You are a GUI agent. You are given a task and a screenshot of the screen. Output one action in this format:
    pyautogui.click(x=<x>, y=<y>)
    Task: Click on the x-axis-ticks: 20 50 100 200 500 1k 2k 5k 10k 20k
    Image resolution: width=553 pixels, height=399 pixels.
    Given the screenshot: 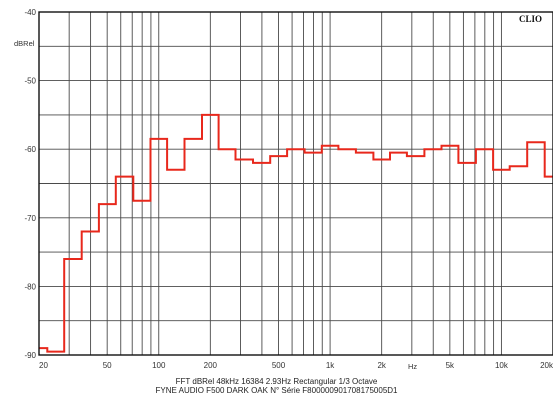 What is the action you would take?
    pyautogui.click(x=296, y=365)
    